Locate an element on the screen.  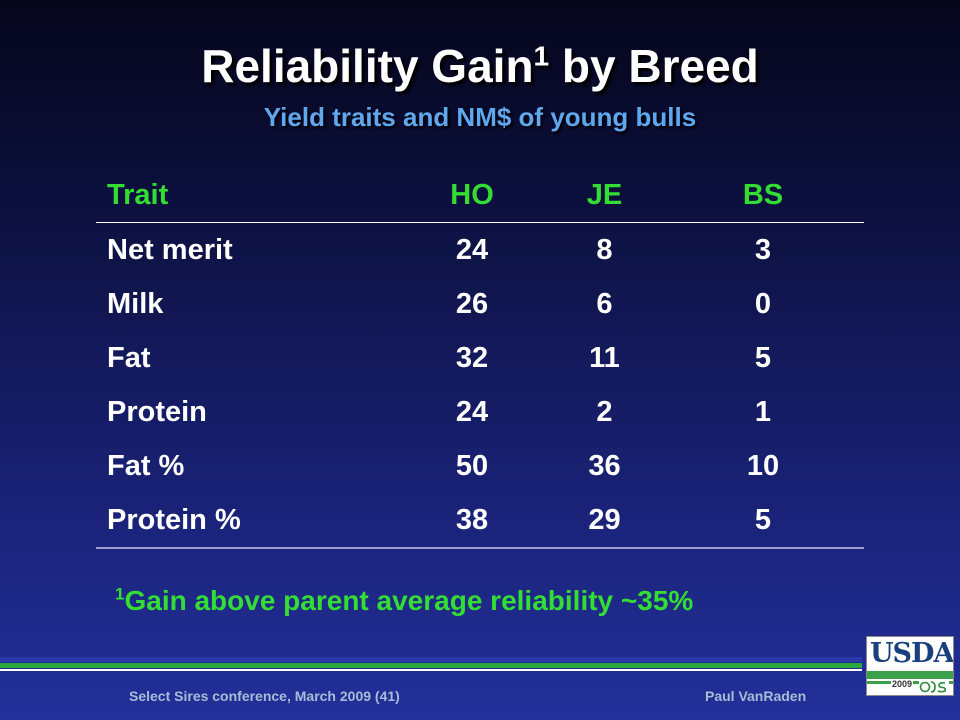
table-row: Protein % 38 29 5 is located at coordinates (480, 520).